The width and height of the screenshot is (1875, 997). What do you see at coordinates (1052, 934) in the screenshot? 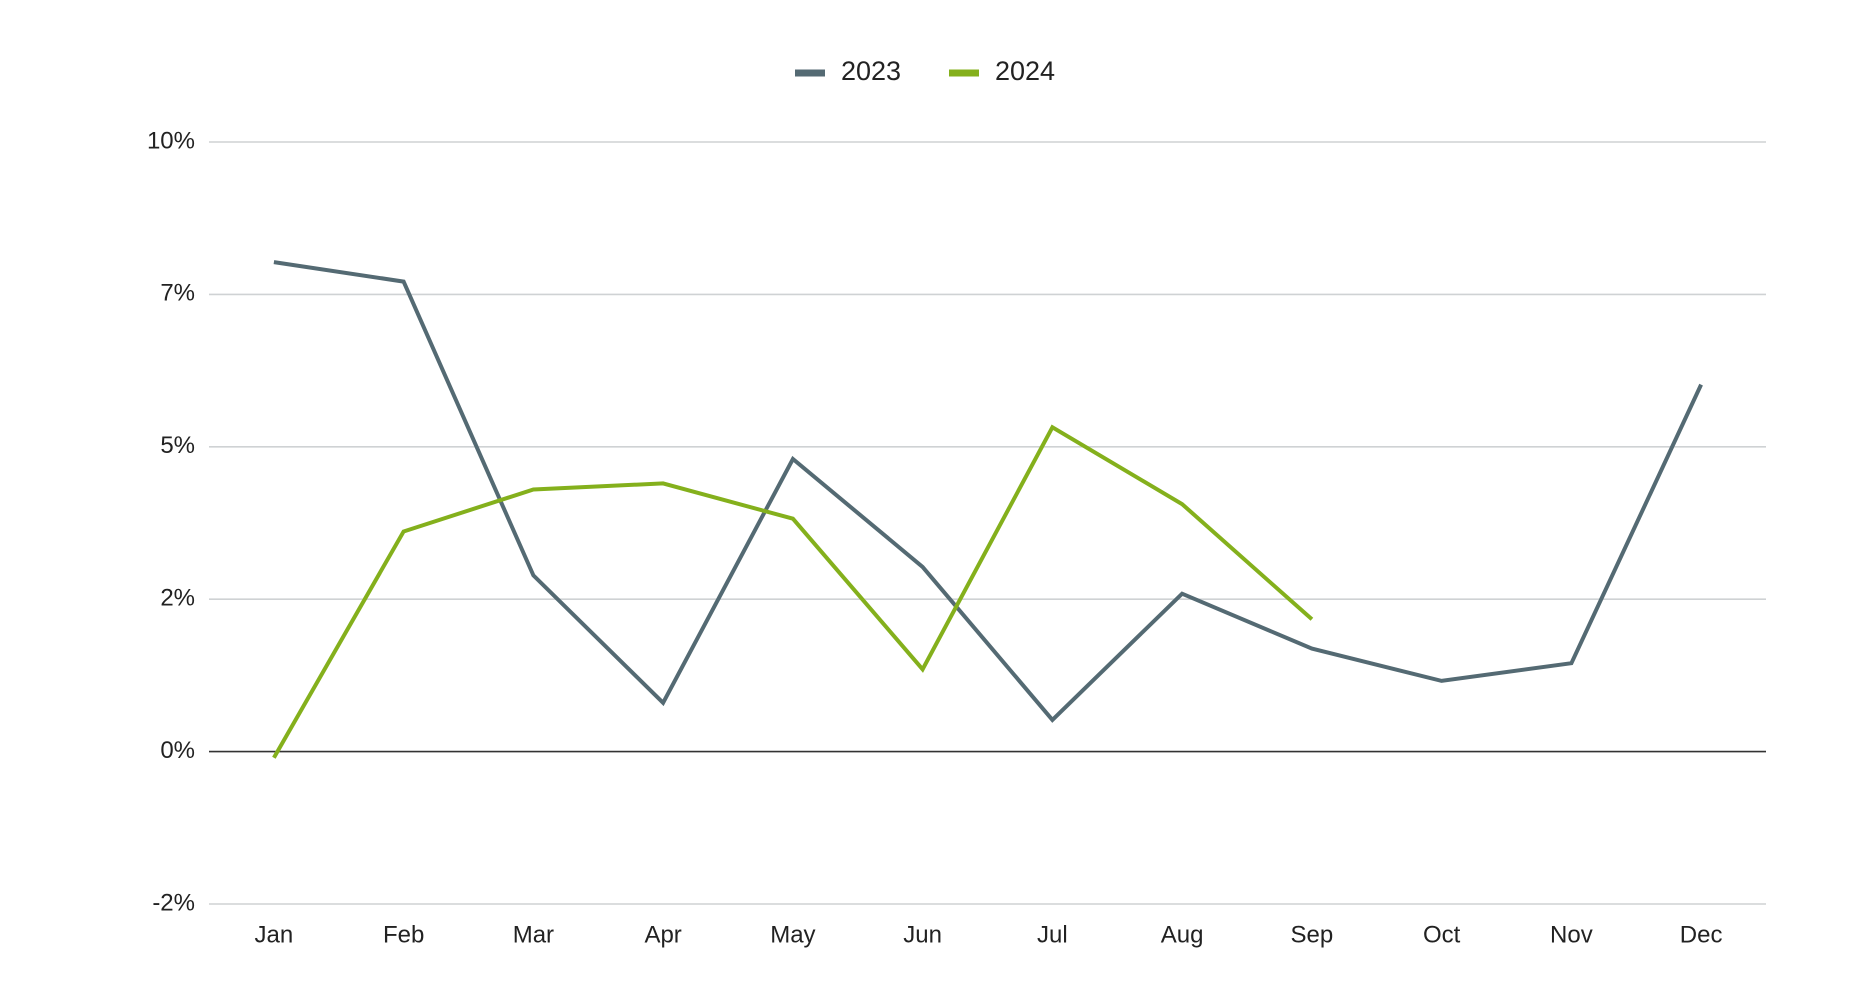
I see `x-tick-label: Jul` at bounding box center [1052, 934].